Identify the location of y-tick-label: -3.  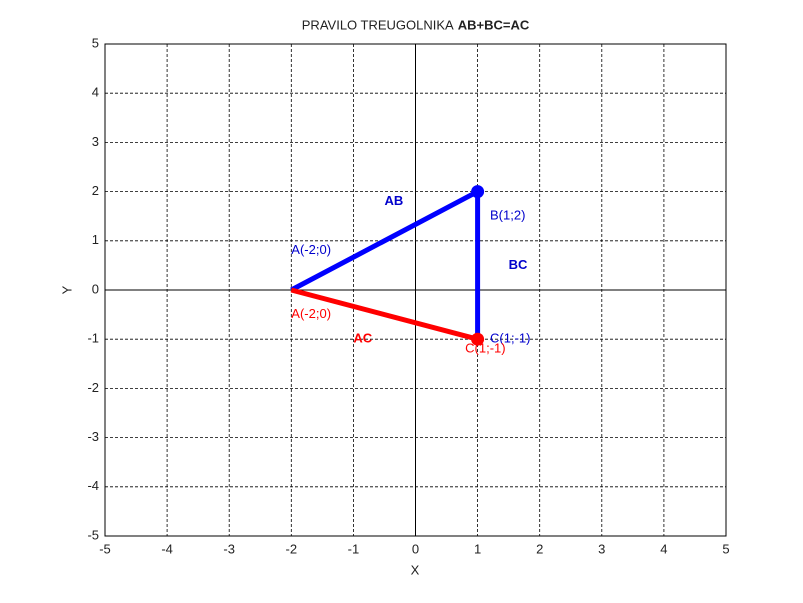
(93, 436).